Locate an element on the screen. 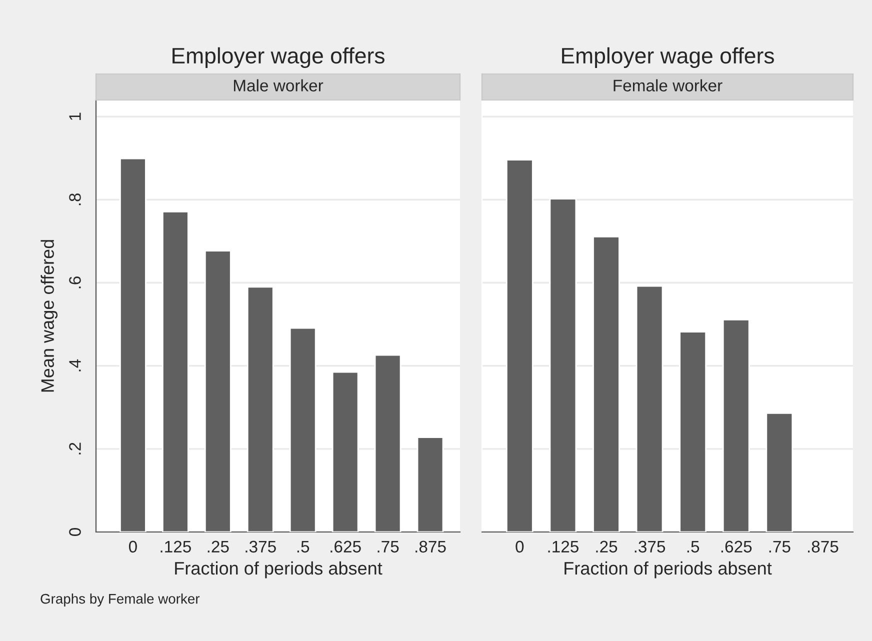  chart-subtitle: Male worker is located at coordinates (279, 85).